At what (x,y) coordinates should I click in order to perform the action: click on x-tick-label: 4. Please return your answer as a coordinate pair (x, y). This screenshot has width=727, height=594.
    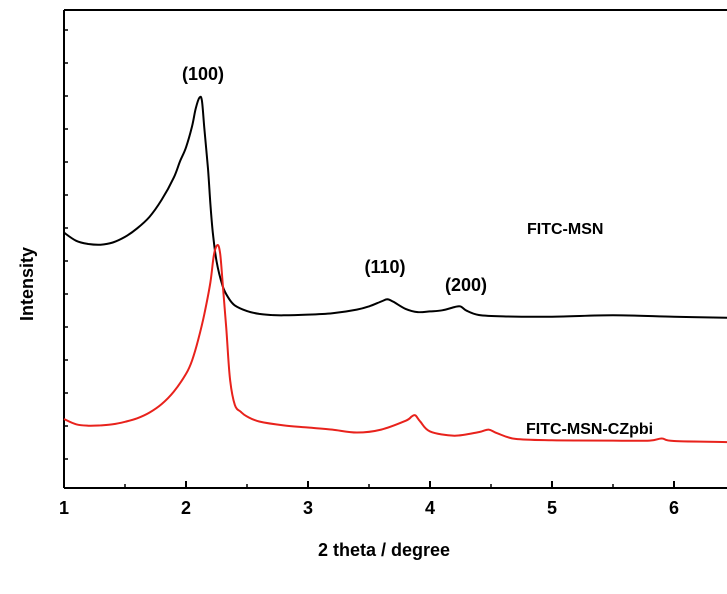
    Looking at the image, I should click on (430, 508).